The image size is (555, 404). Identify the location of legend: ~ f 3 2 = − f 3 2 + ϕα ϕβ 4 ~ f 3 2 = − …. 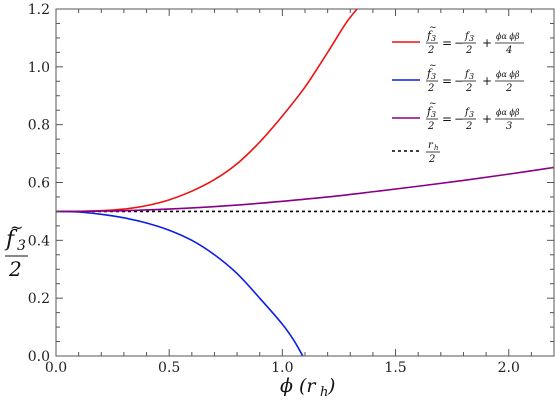
(458, 94).